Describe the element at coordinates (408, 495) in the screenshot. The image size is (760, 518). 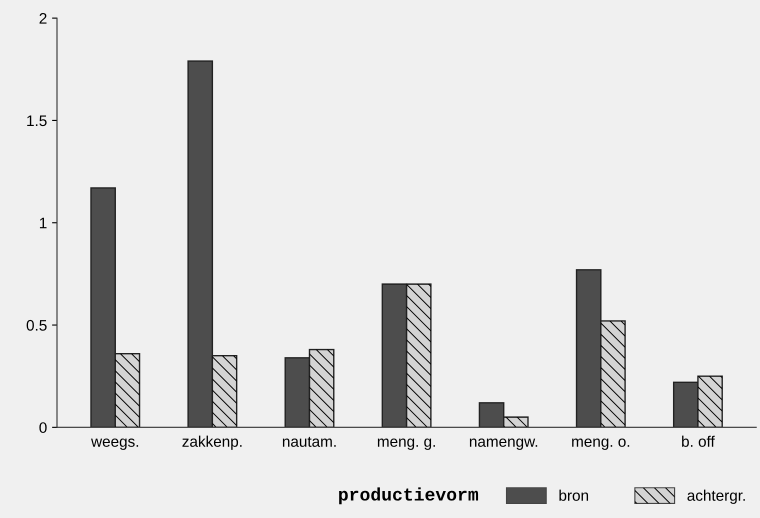
I see `legend-title: productievorm` at that location.